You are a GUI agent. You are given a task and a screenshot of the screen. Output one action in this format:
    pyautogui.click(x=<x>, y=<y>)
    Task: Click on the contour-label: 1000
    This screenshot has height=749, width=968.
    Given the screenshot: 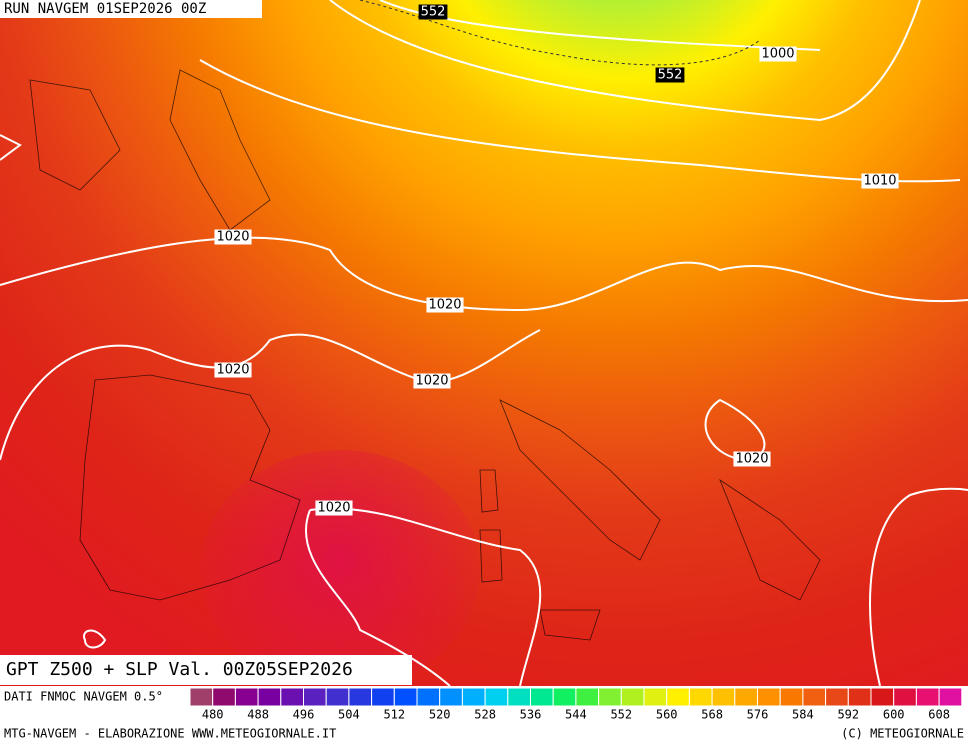 What is the action you would take?
    pyautogui.click(x=777, y=54)
    